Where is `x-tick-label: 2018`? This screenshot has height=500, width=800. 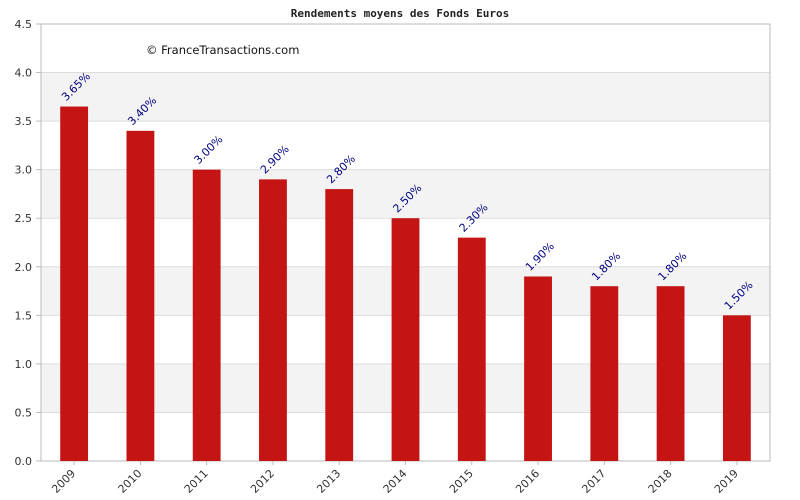 x-tick-label: 2018 is located at coordinates (660, 481).